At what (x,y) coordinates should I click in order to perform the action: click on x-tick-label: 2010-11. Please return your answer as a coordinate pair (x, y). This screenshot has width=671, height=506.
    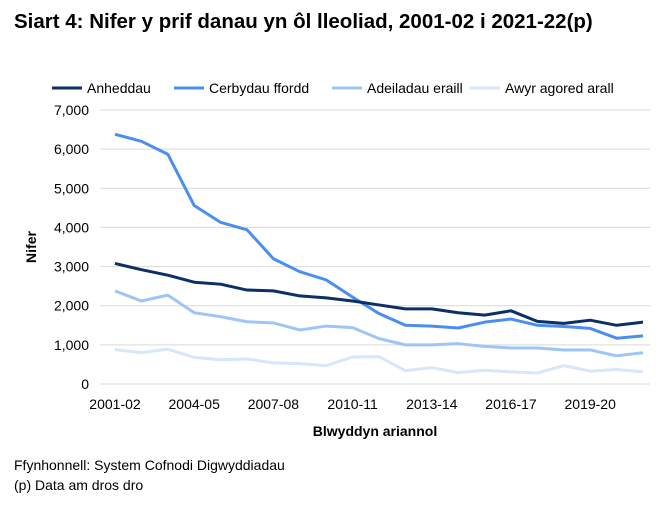
    Looking at the image, I should click on (352, 404).